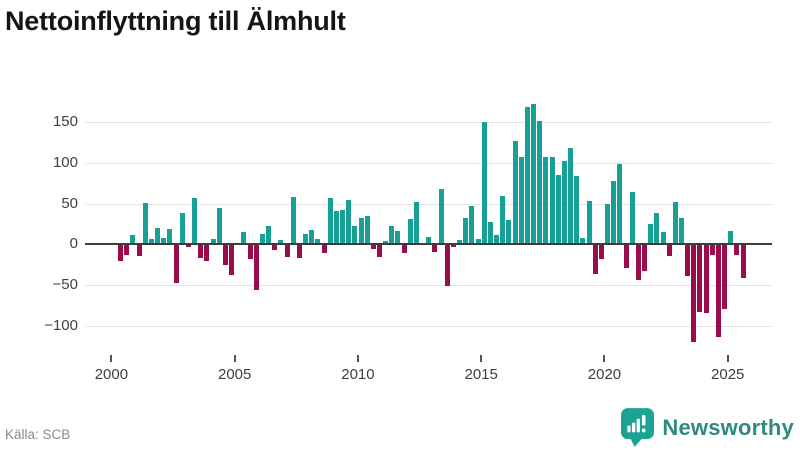  Describe the element at coordinates (638, 262) in the screenshot. I see `bar-q2-2021` at that location.